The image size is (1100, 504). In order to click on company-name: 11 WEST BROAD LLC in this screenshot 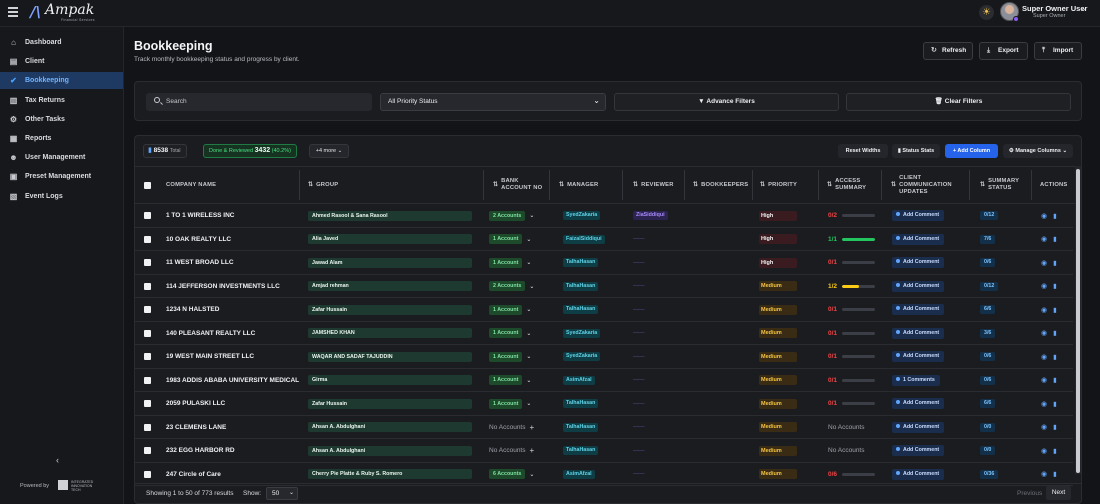, I will do `click(200, 262)`.